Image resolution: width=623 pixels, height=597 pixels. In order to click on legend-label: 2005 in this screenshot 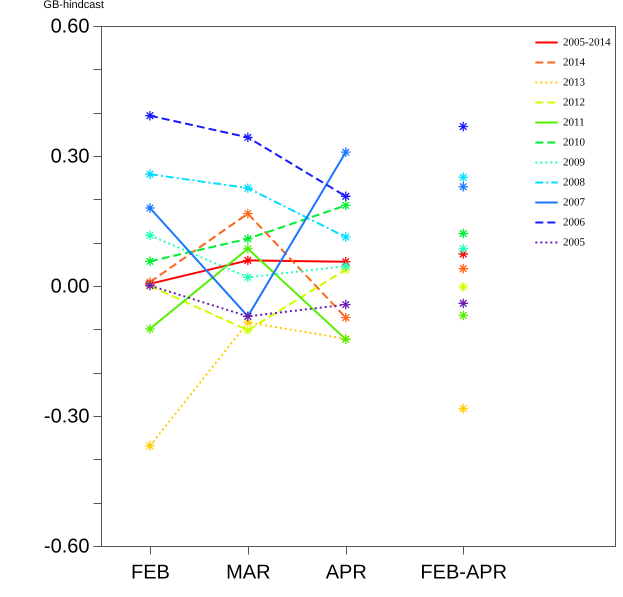, I will do `click(574, 242)`.